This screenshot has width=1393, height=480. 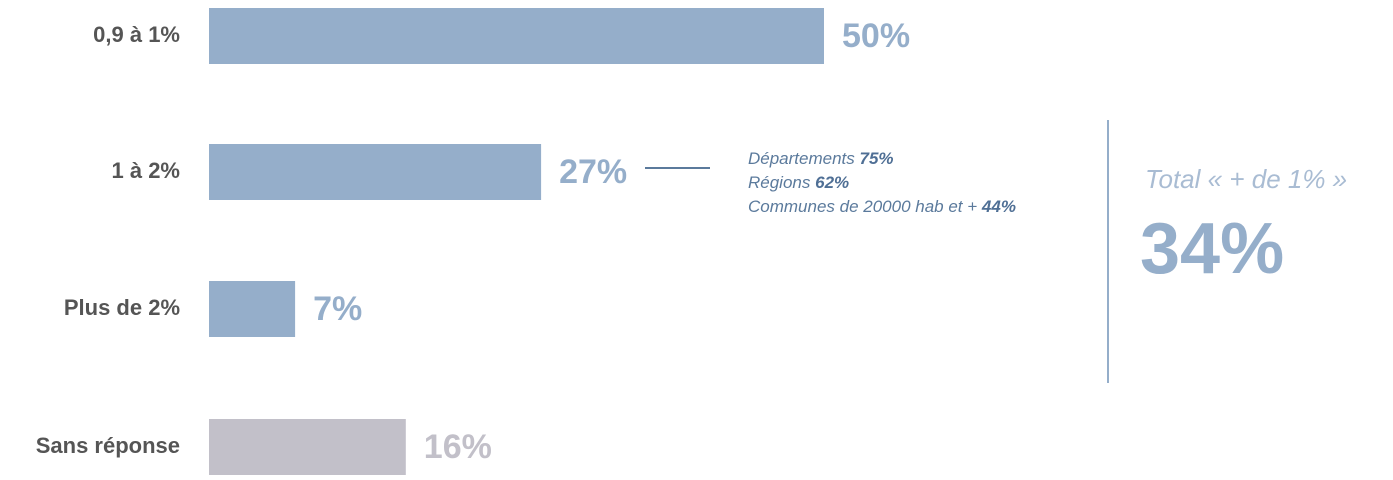 What do you see at coordinates (1212, 249) in the screenshot?
I see `total-value: 34%` at bounding box center [1212, 249].